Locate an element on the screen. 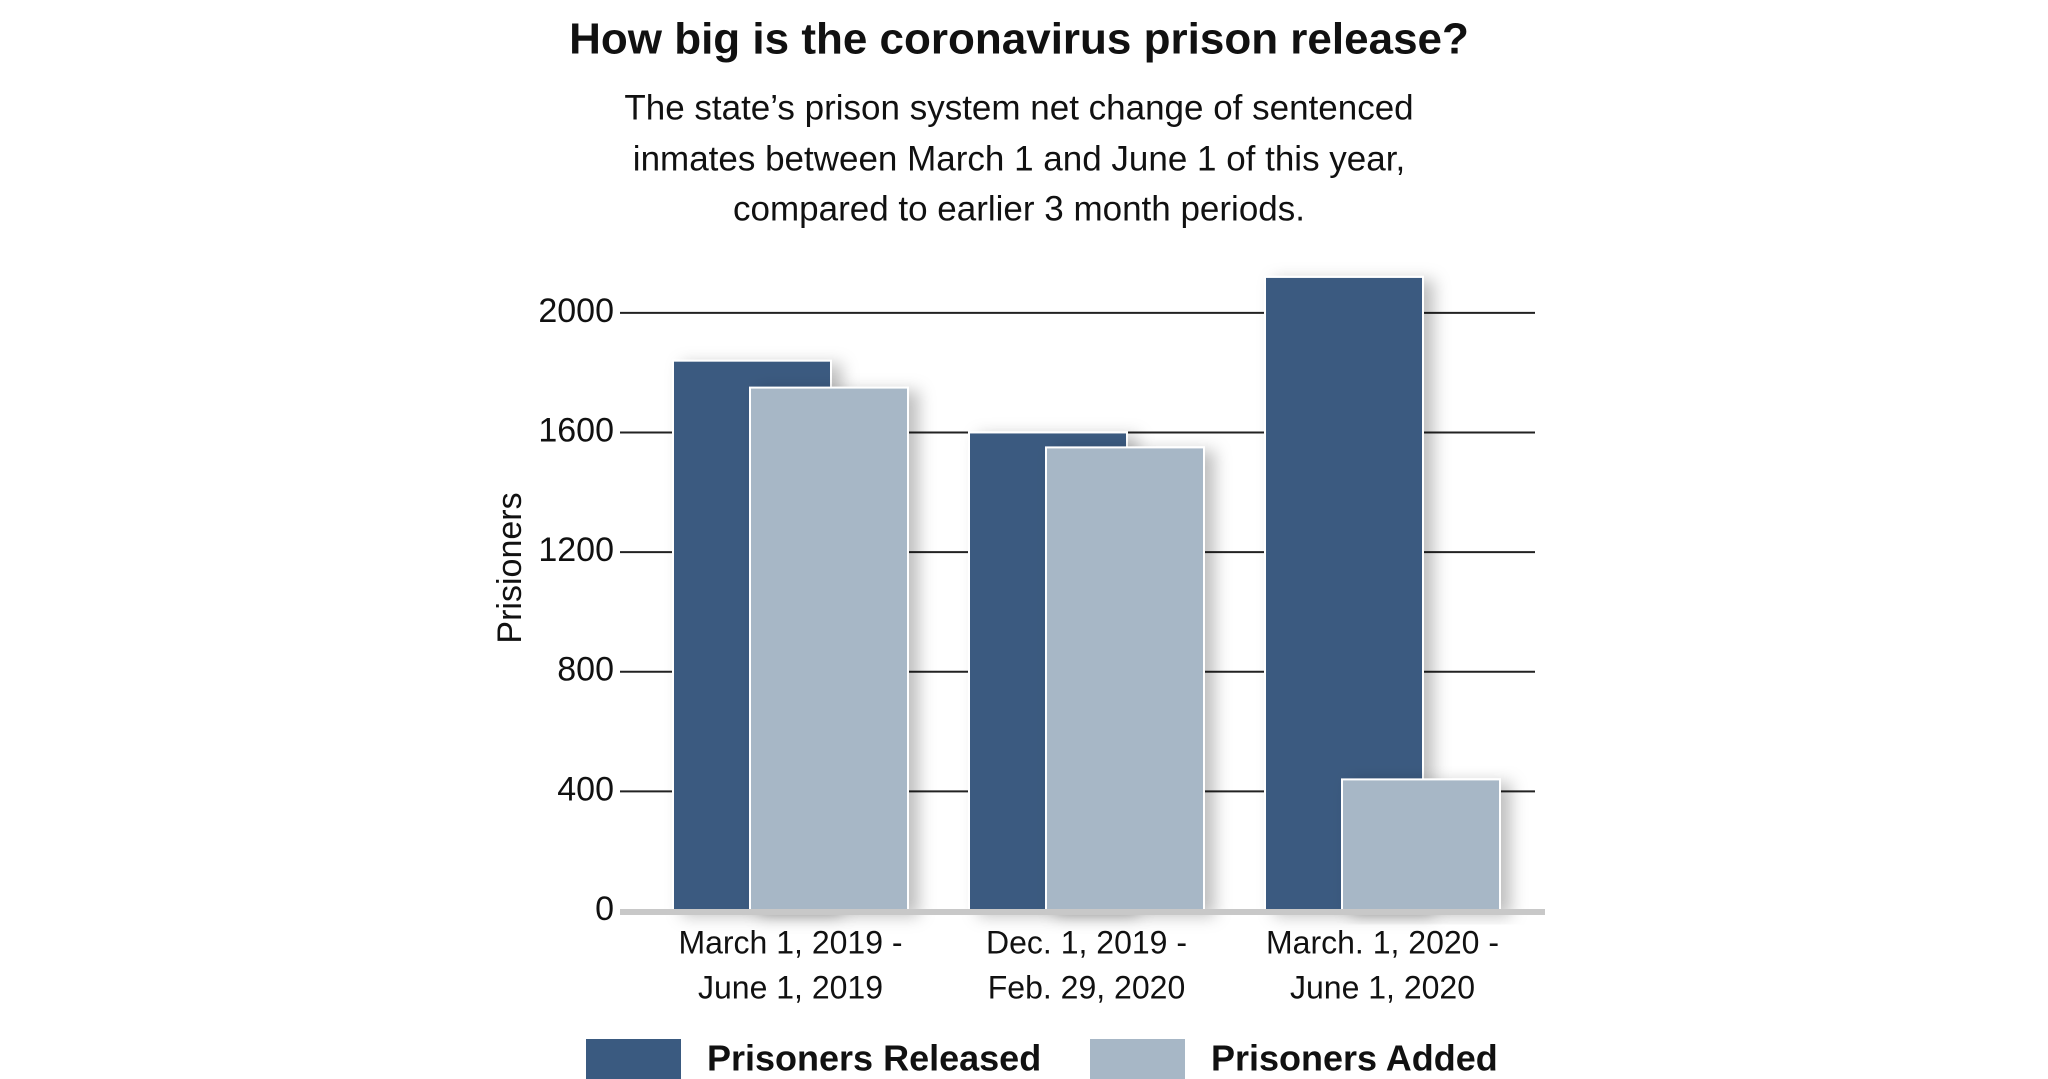 The image size is (2048, 1079). y-tick-label: 1200 is located at coordinates (576, 550).